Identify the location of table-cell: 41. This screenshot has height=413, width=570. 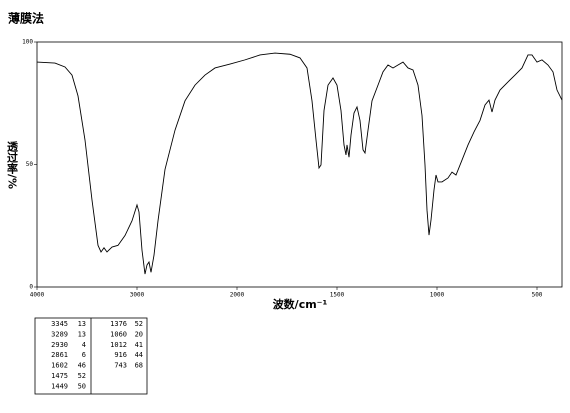
(139, 345).